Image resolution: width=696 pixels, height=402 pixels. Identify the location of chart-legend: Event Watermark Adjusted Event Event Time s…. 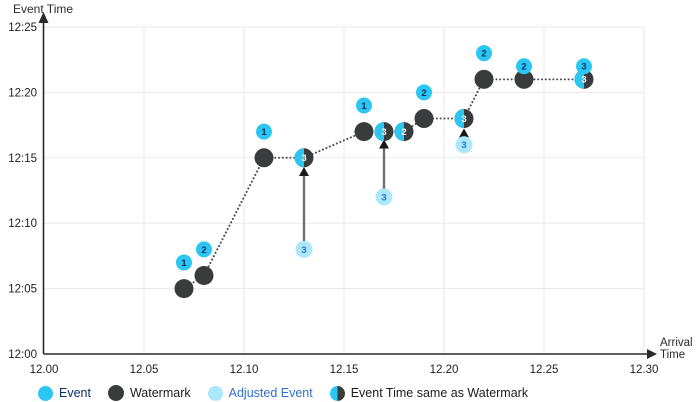
(291, 393).